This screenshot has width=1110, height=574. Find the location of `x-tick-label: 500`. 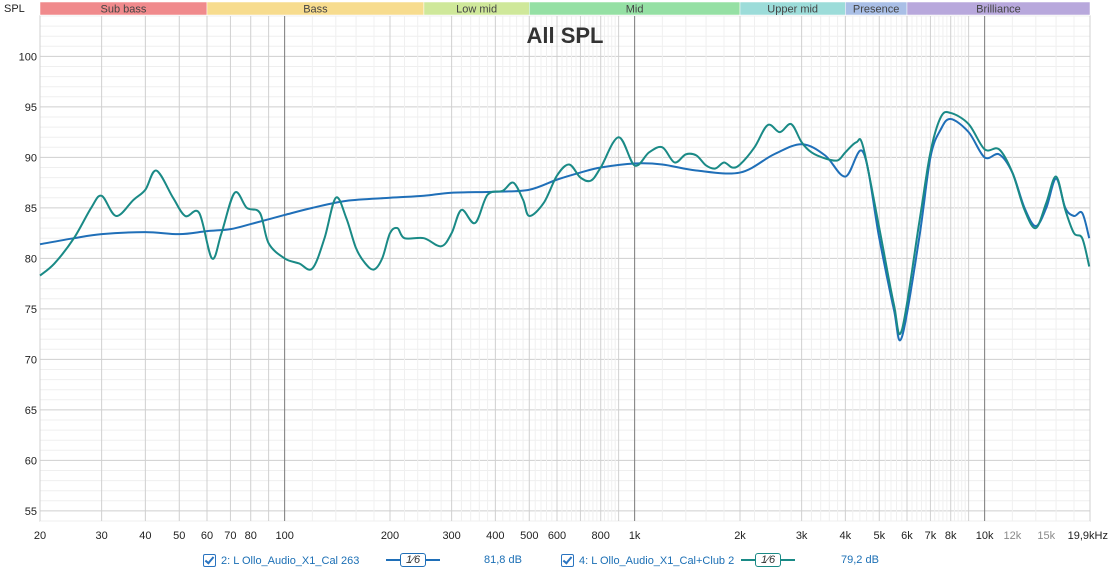

x-tick-label: 500 is located at coordinates (529, 536).